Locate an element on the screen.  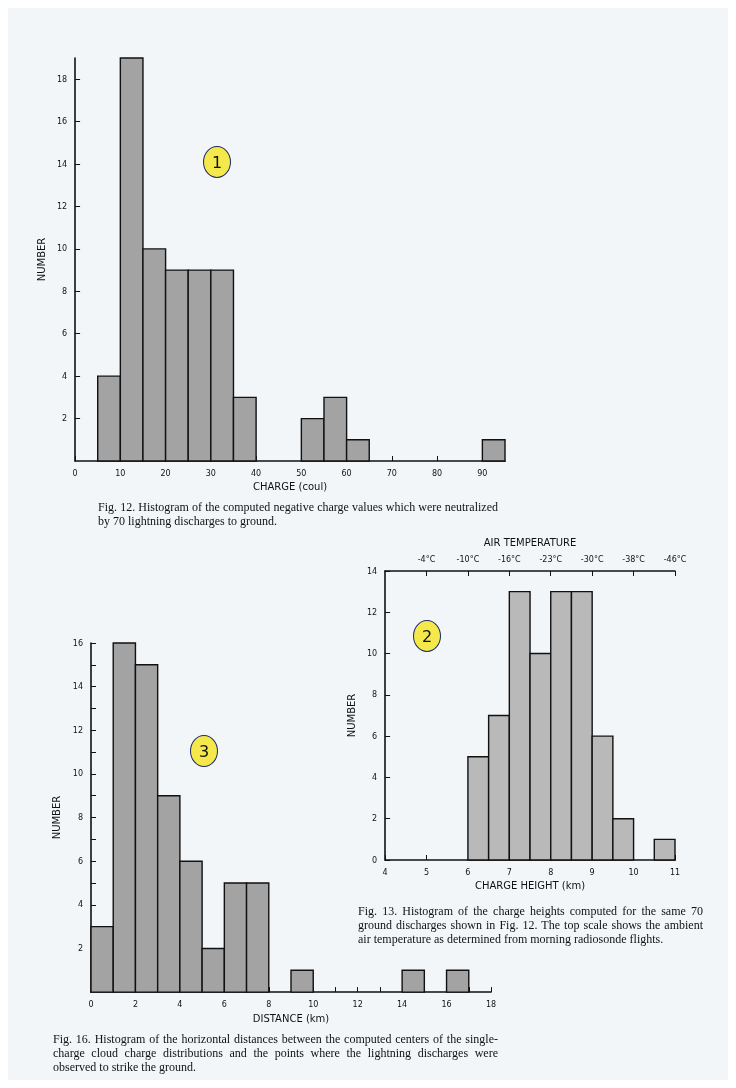
x-tick-label: 18 is located at coordinates (491, 1004).